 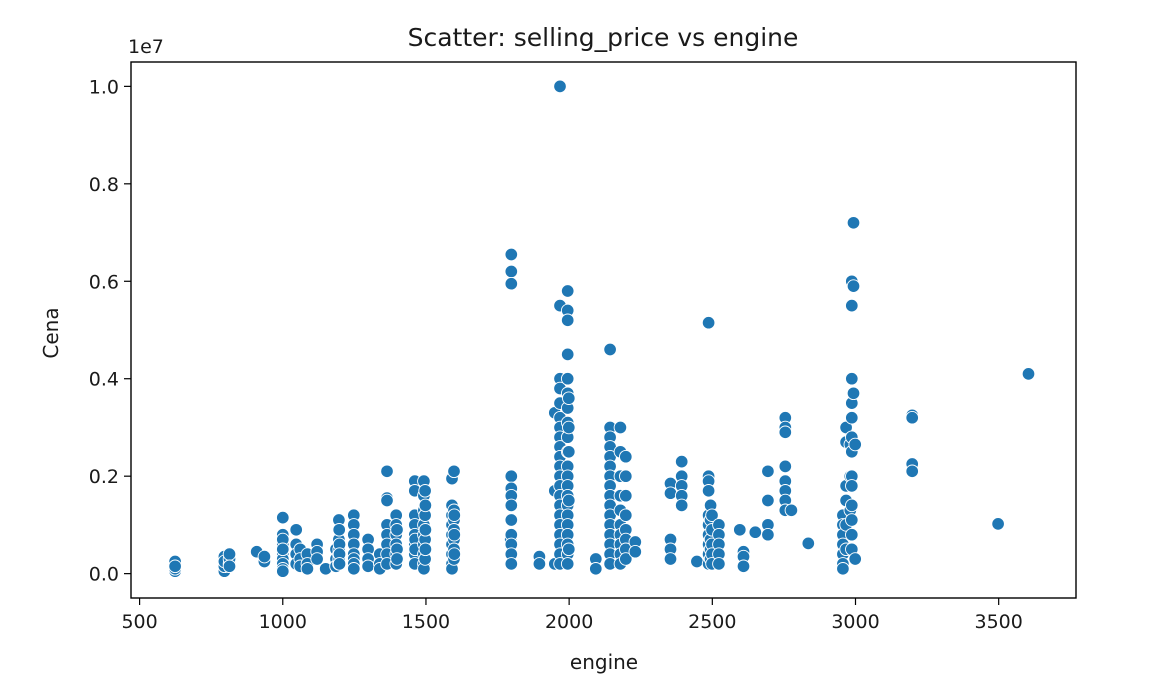 What do you see at coordinates (712, 622) in the screenshot?
I see `x-tick-label: 2500` at bounding box center [712, 622].